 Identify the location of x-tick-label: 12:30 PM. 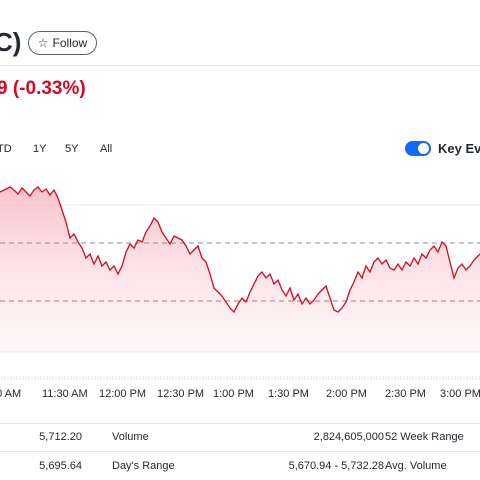
(180, 394).